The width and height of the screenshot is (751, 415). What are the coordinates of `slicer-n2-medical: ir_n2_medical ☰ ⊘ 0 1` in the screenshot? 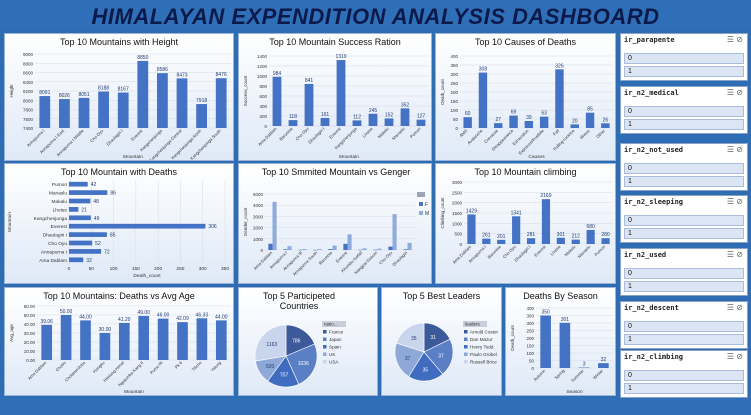 It's located at (684, 110).